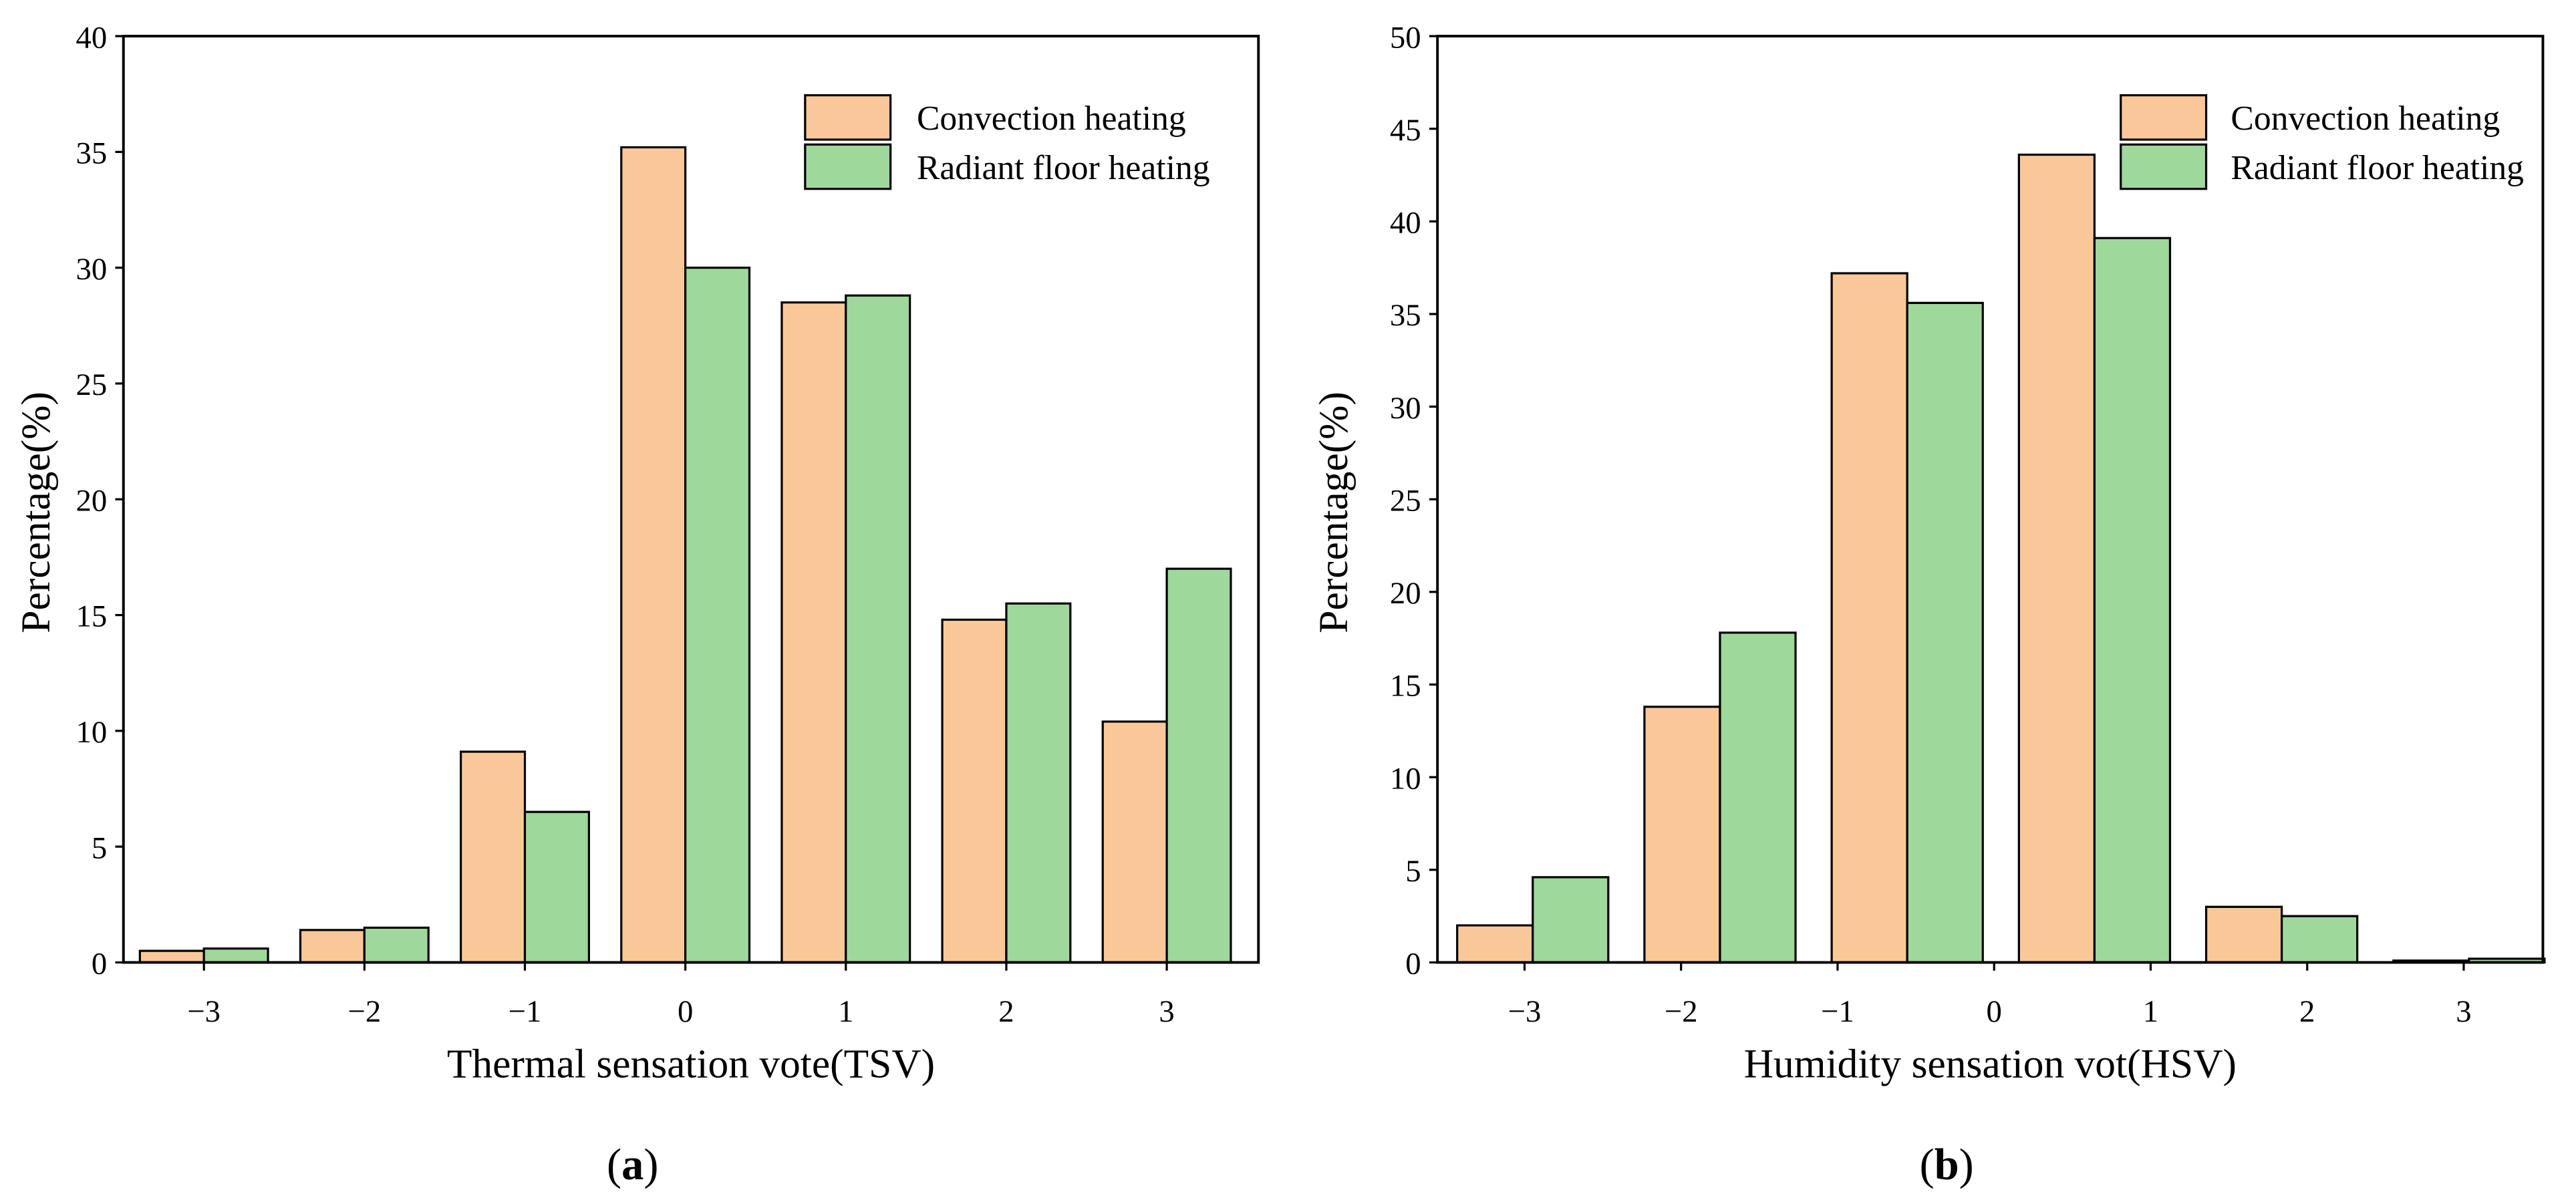 The width and height of the screenshot is (2576, 1194). Describe the element at coordinates (691, 1063) in the screenshot. I see `x-axis-label: Thermal sensation vote(TSV)` at that location.